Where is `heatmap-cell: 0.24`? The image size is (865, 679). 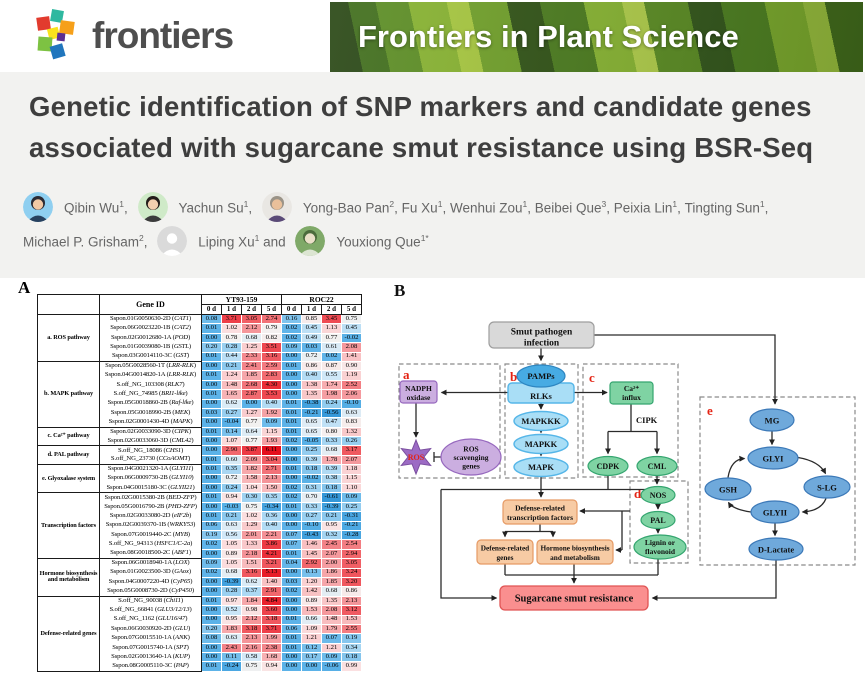 heatmap-cell: 0.24 is located at coordinates (231, 488).